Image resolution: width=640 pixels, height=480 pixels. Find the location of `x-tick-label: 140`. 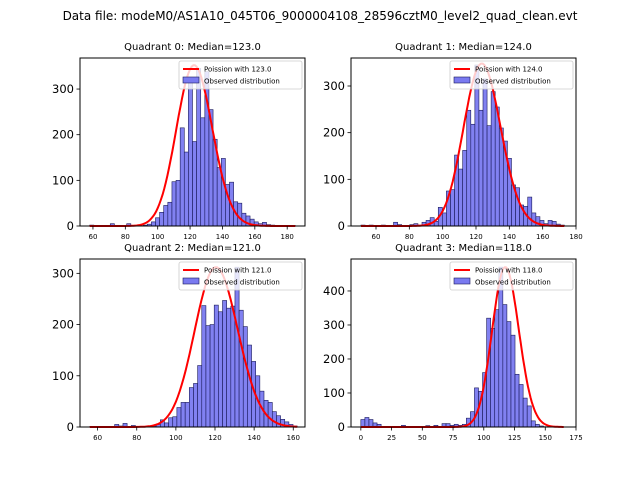

x-tick-label: 140 is located at coordinates (509, 237).